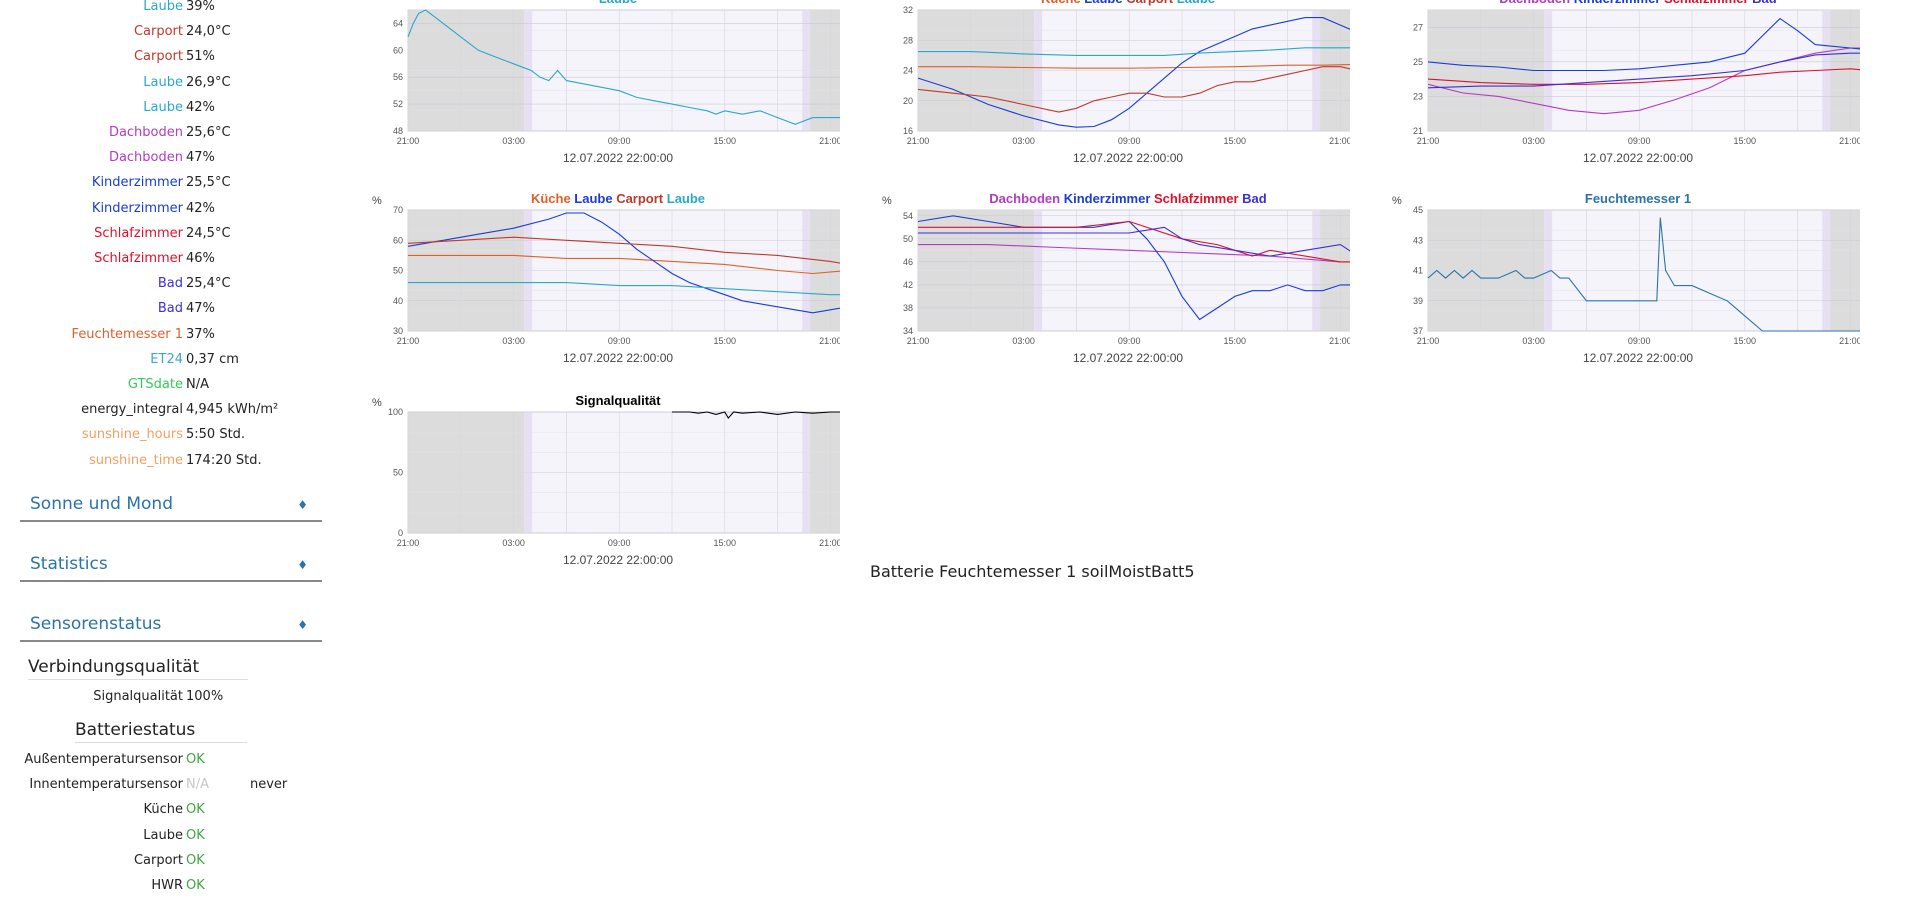  What do you see at coordinates (172, 359) in the screenshot?
I see `sensor-row: ET24 0,37 cm` at bounding box center [172, 359].